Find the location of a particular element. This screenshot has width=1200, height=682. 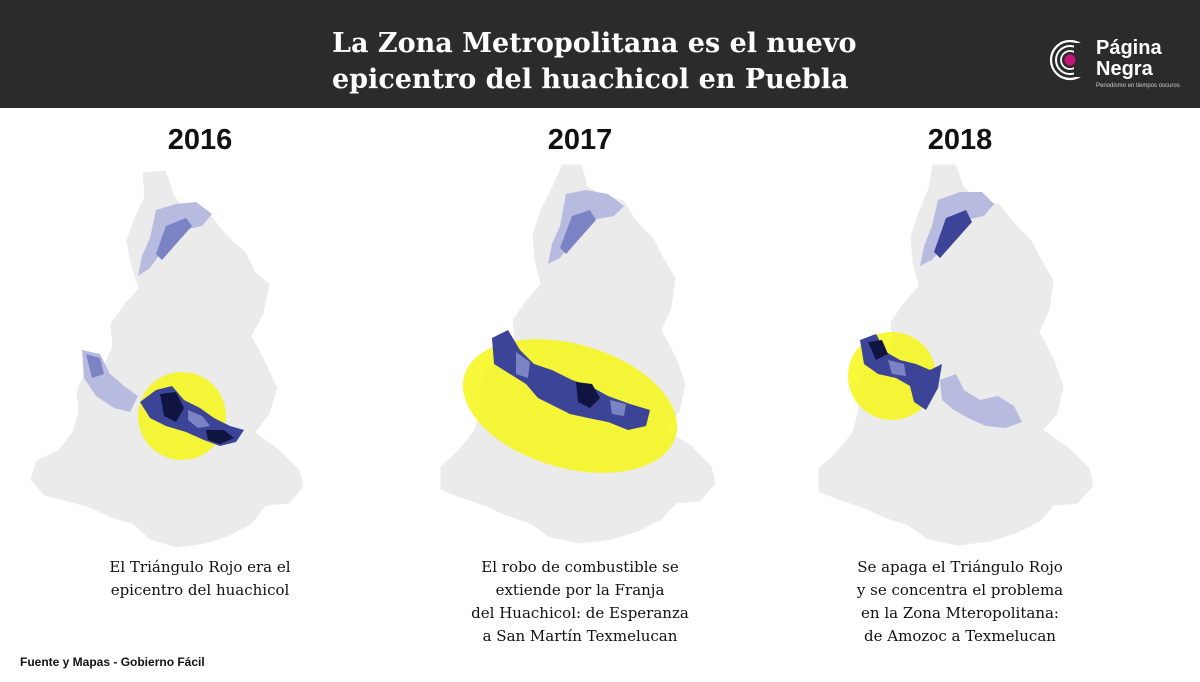

caption-line: epicentro del huachicol is located at coordinates (200, 590).